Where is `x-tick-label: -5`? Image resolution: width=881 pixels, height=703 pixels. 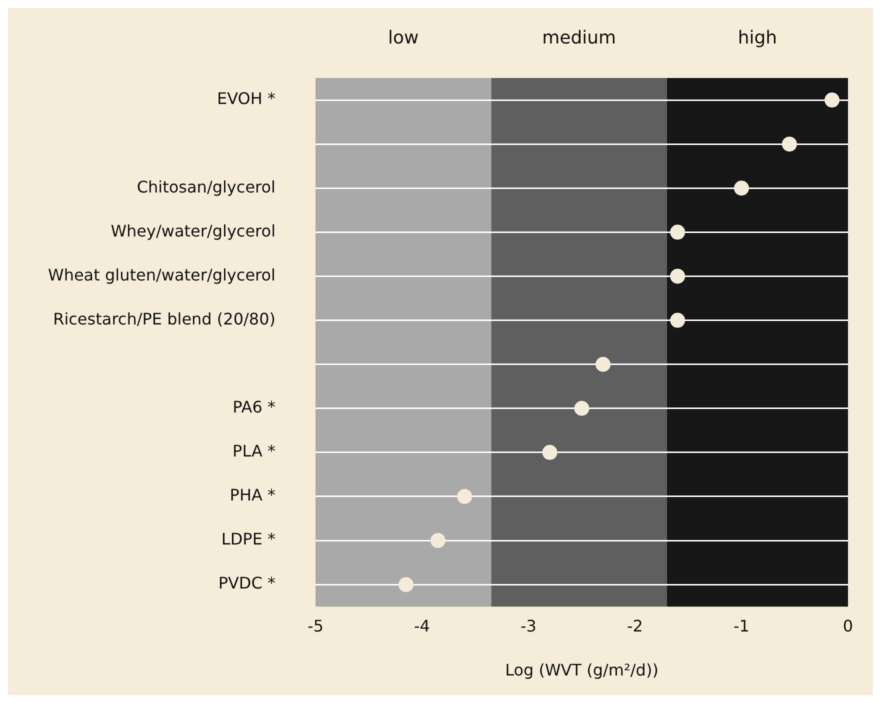 x-tick-label: -5 is located at coordinates (316, 626).